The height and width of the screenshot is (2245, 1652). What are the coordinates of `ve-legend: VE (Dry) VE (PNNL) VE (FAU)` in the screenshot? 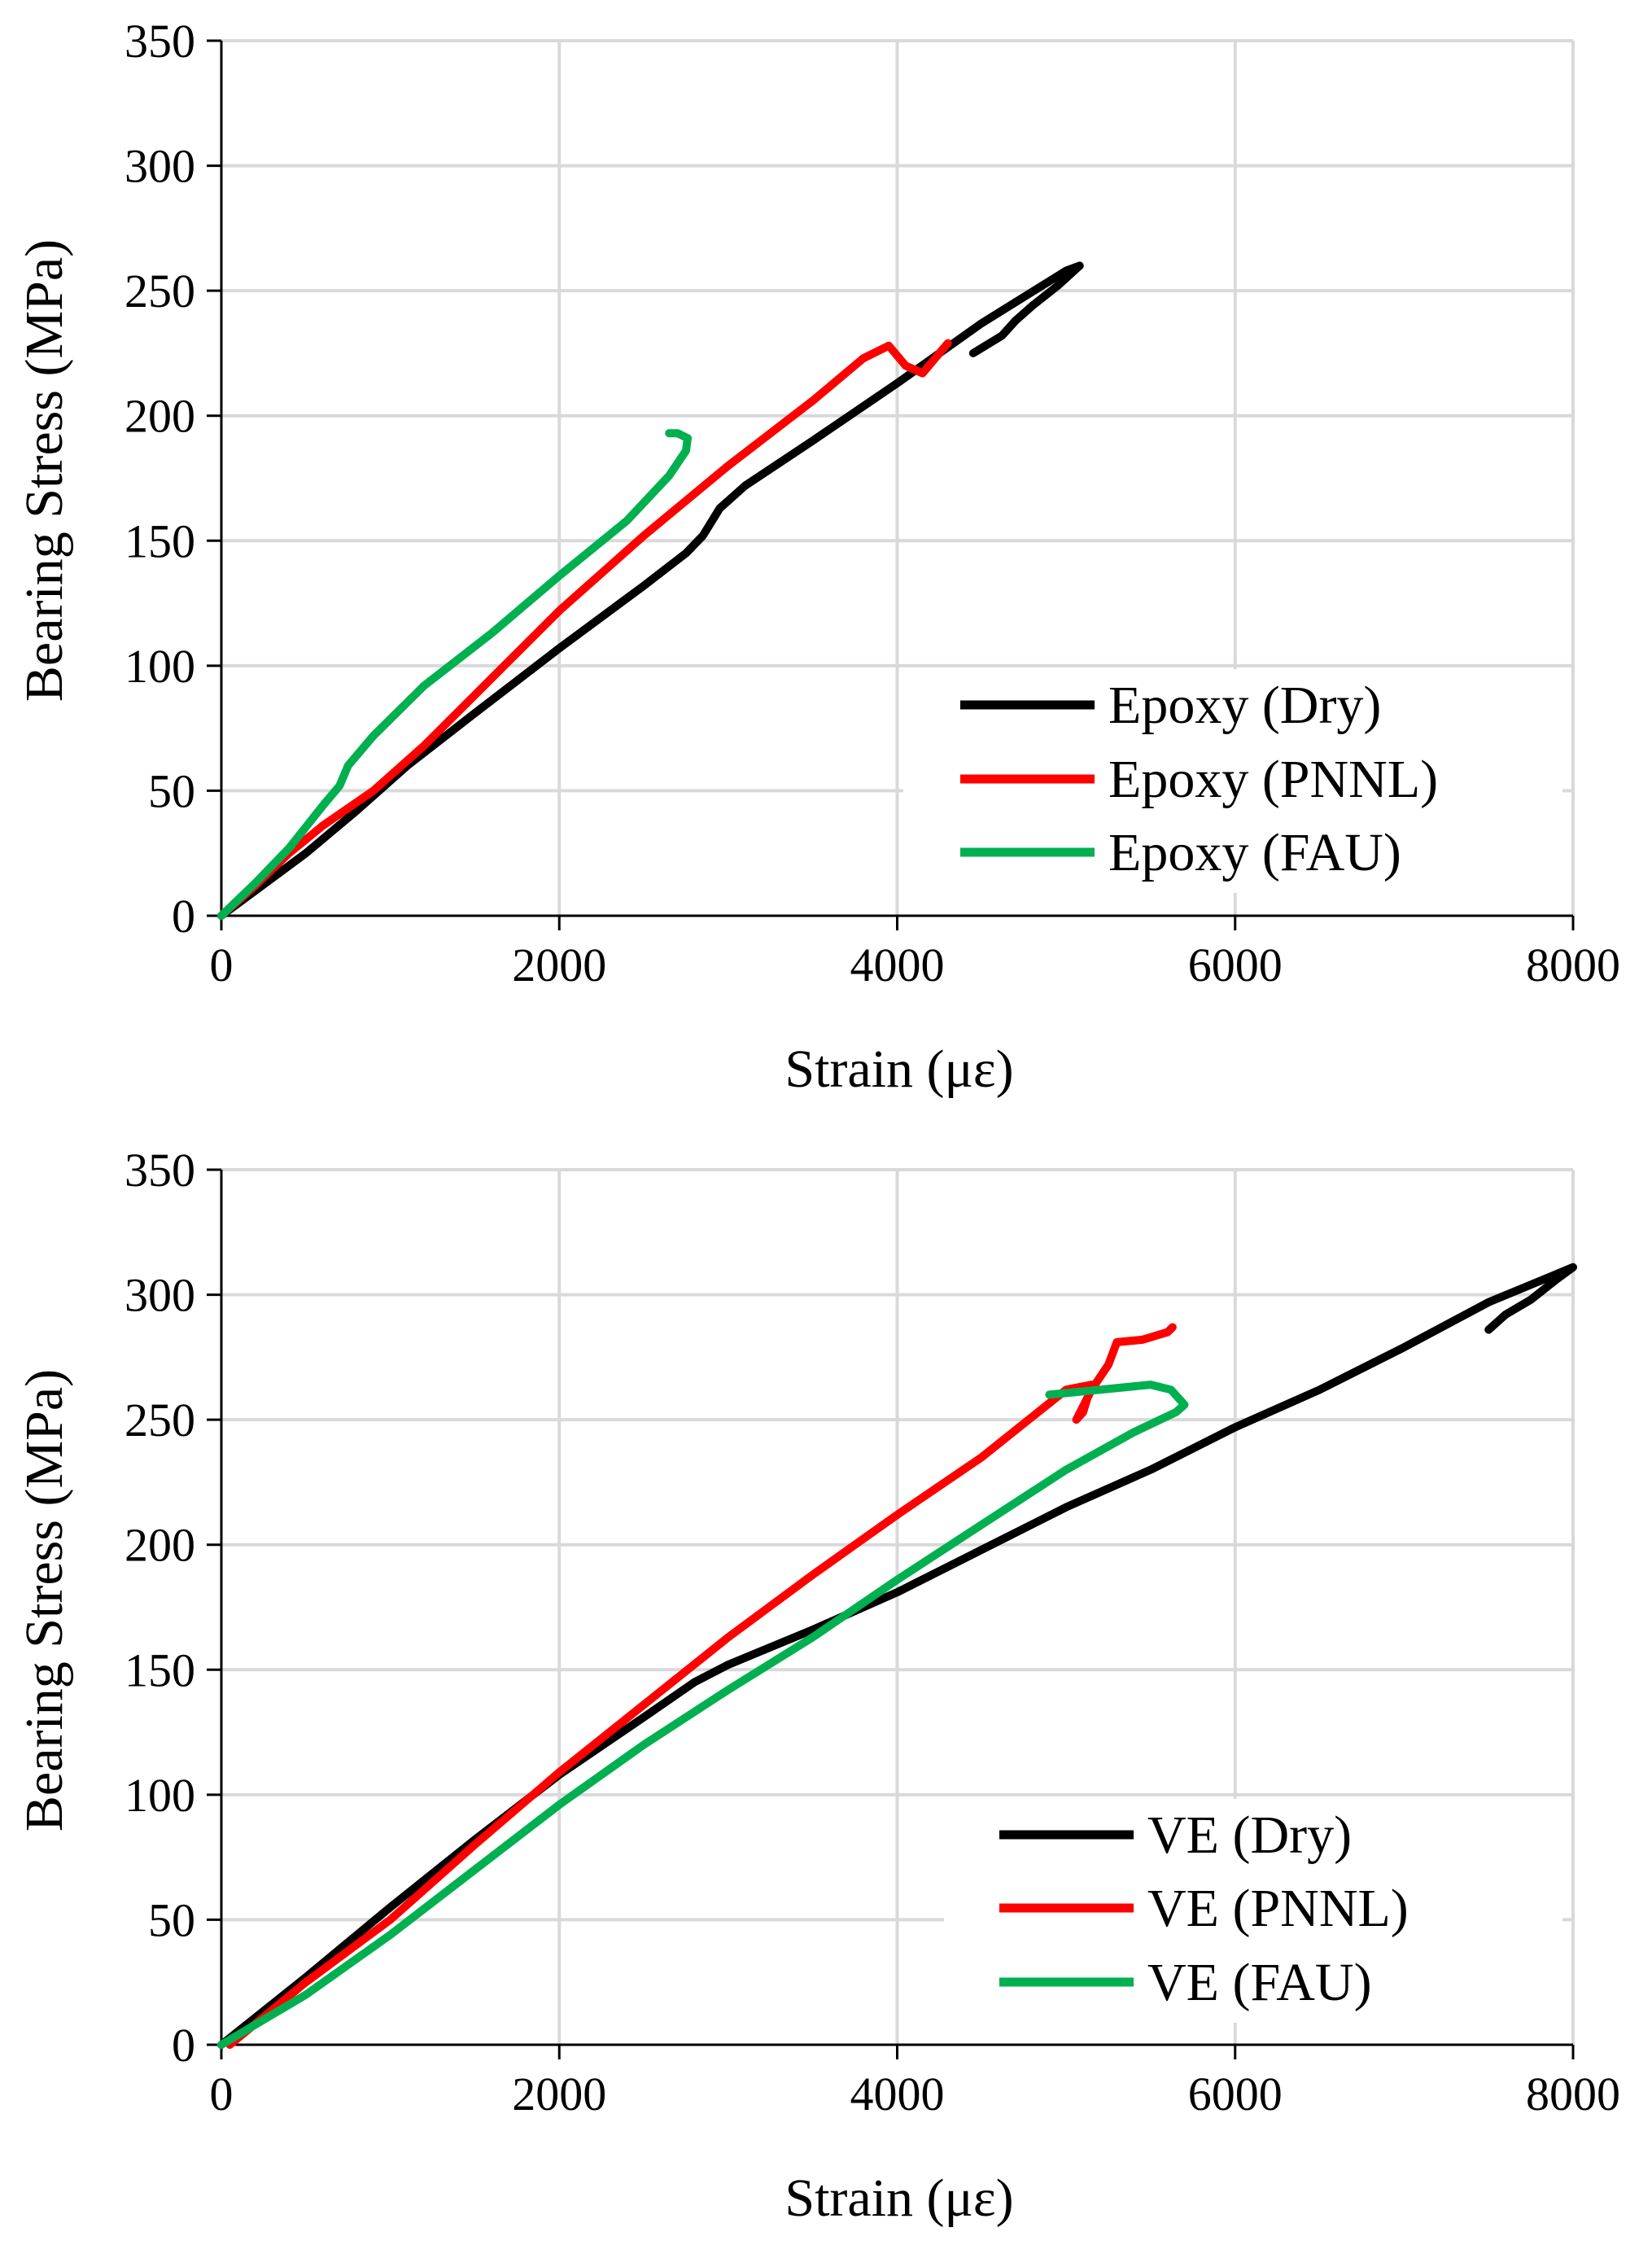 It's located at (1253, 1911).